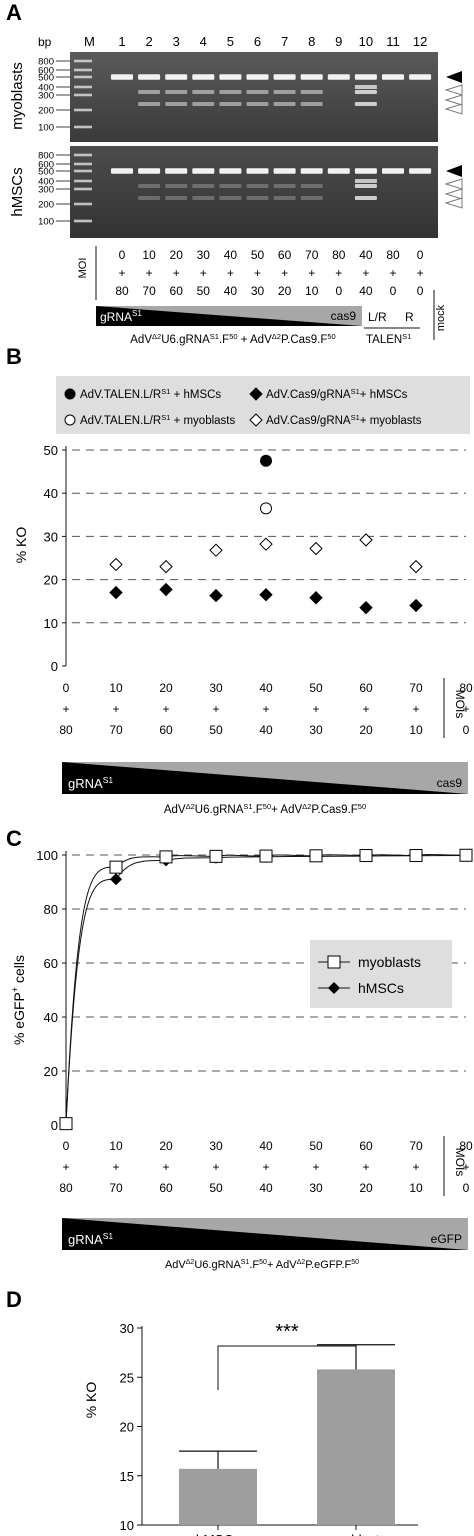 The height and width of the screenshot is (1536, 474). What do you see at coordinates (420, 41) in the screenshot?
I see `lane-number: 12` at bounding box center [420, 41].